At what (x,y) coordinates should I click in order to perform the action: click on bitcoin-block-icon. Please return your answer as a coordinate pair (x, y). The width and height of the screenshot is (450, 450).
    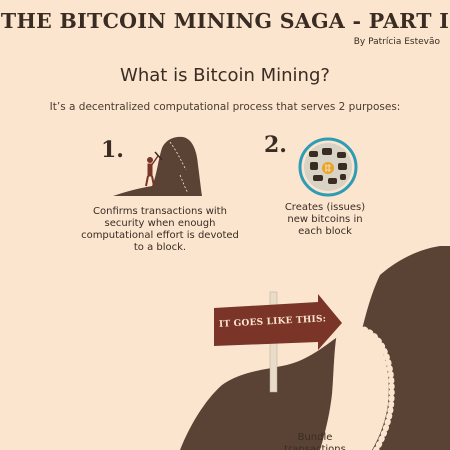
    Looking at the image, I should click on (328, 167).